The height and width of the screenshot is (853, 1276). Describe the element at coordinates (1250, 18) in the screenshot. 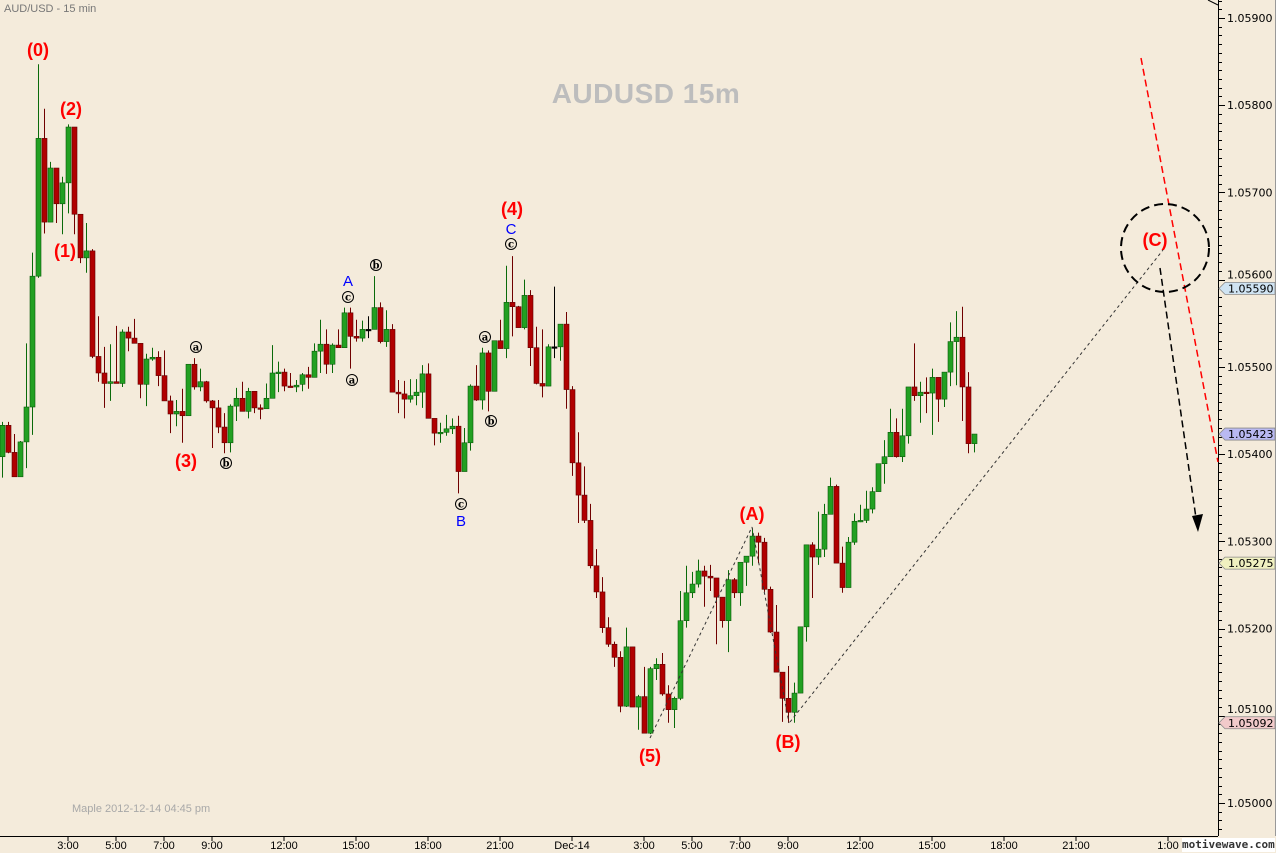

I see `price-tick-label: 1.05900` at that location.